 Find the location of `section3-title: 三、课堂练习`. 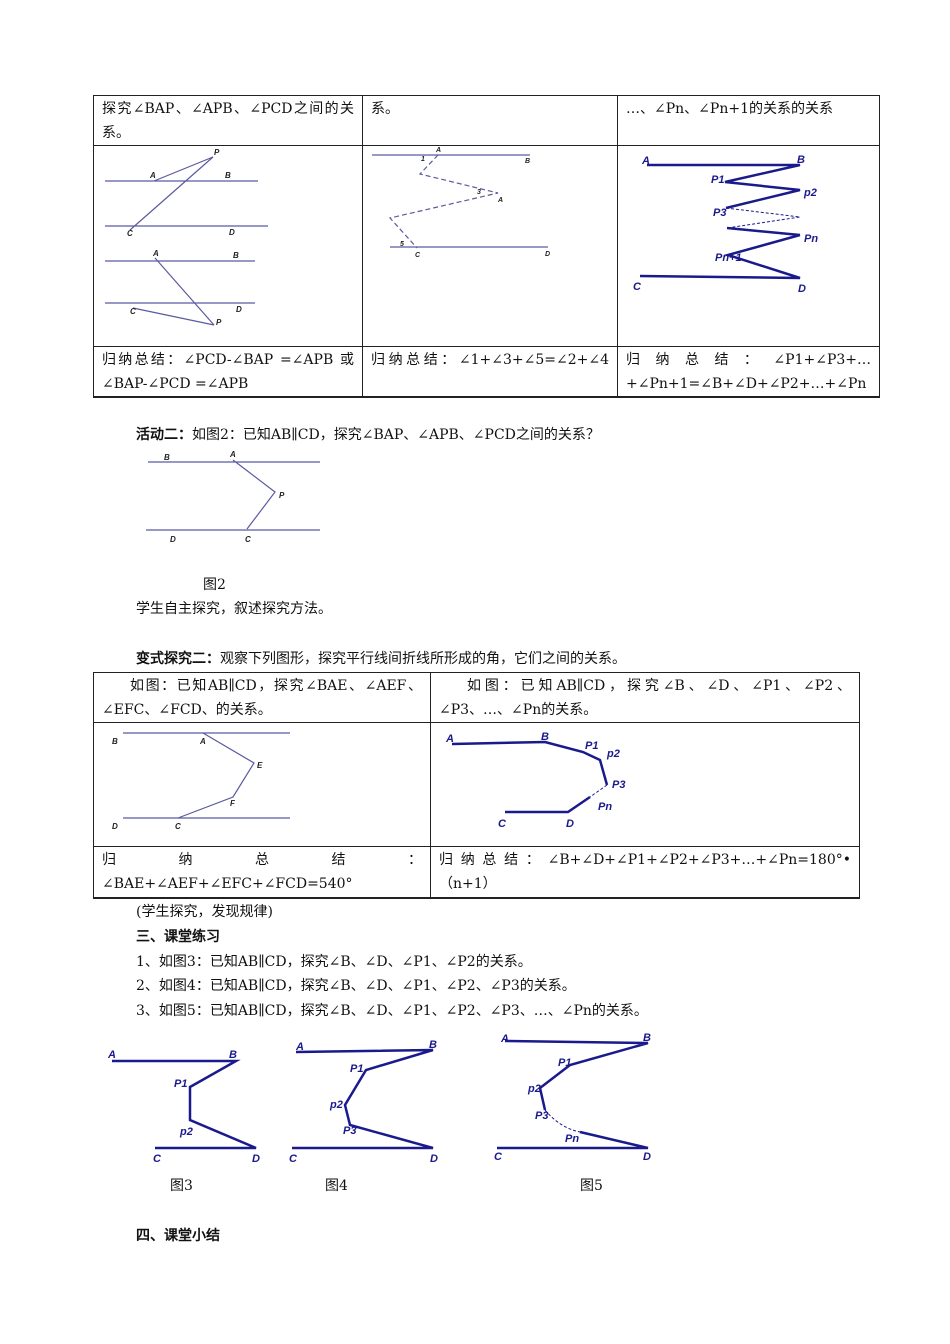

section3-title: 三、课堂练习 is located at coordinates (178, 937).